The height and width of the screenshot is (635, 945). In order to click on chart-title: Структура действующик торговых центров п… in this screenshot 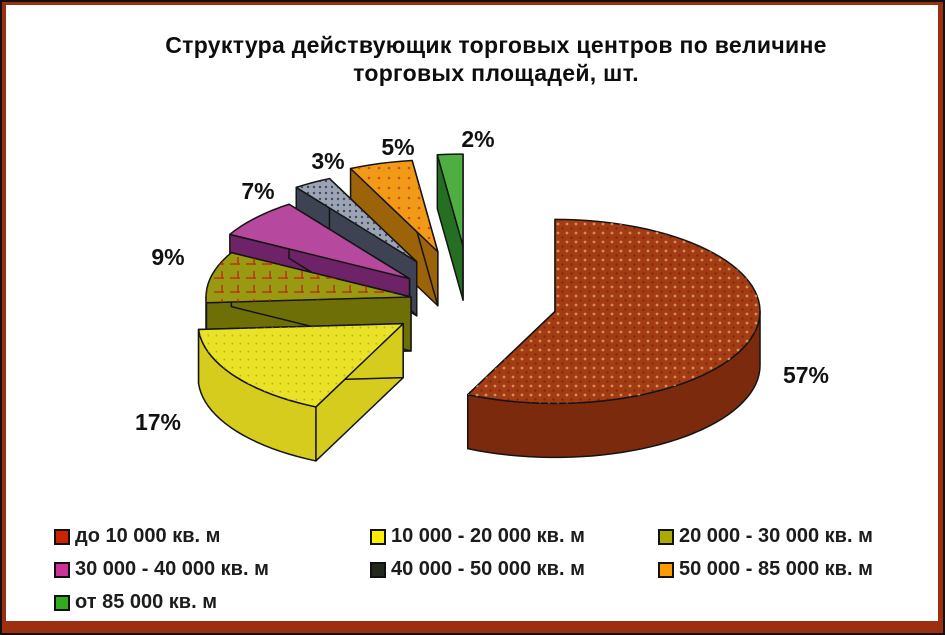, I will do `click(472, 59)`.